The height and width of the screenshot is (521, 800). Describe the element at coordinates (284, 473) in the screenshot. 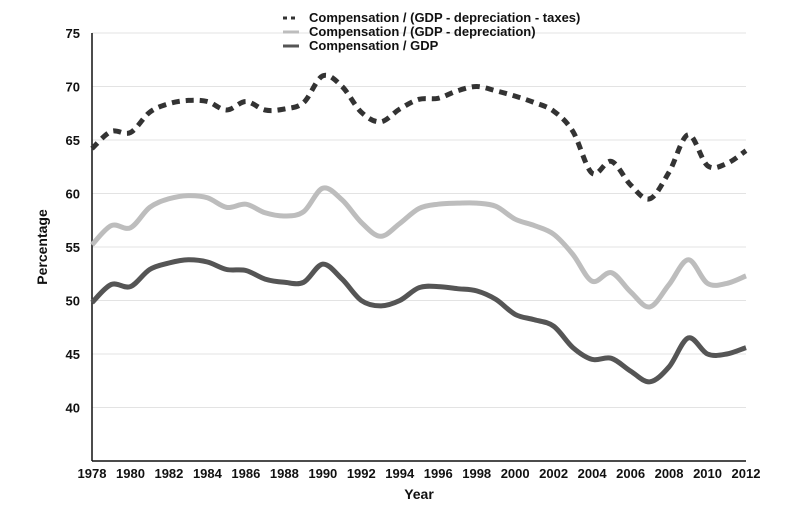

I see `x-tick-label: 1988` at that location.